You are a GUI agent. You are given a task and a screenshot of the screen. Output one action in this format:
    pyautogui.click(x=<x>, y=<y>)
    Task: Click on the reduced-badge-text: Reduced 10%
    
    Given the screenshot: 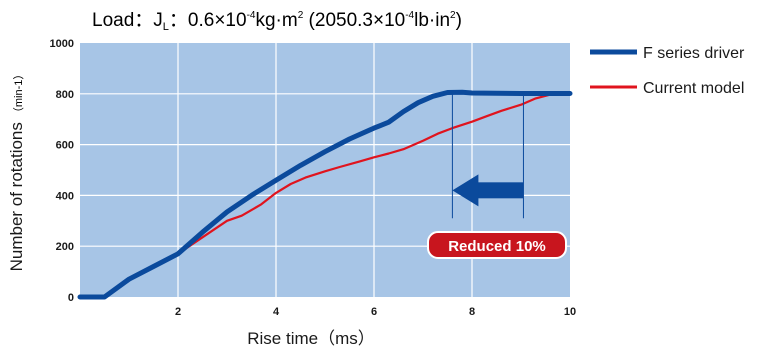 What is the action you would take?
    pyautogui.click(x=497, y=246)
    